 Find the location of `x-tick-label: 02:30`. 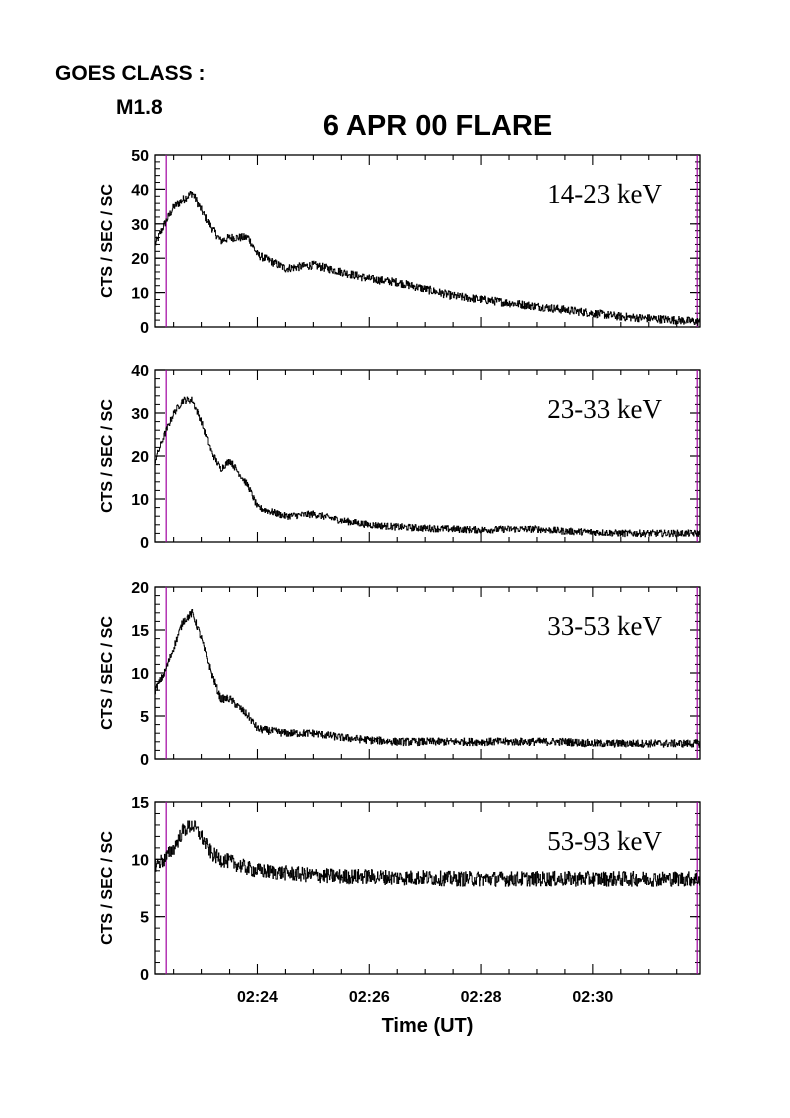

x-tick-label: 02:30 is located at coordinates (592, 997).